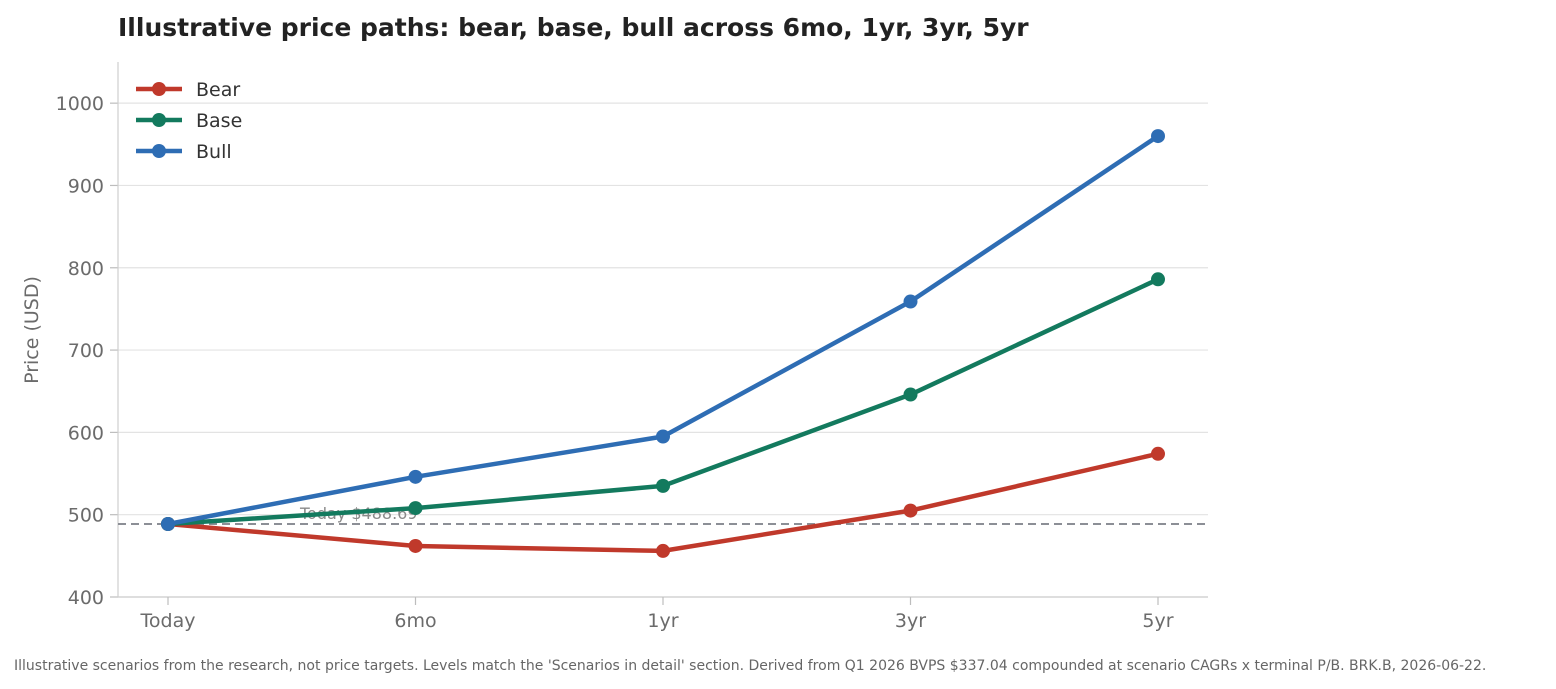  What do you see at coordinates (184, 152) in the screenshot?
I see `legend-item-bull: Bull` at bounding box center [184, 152].